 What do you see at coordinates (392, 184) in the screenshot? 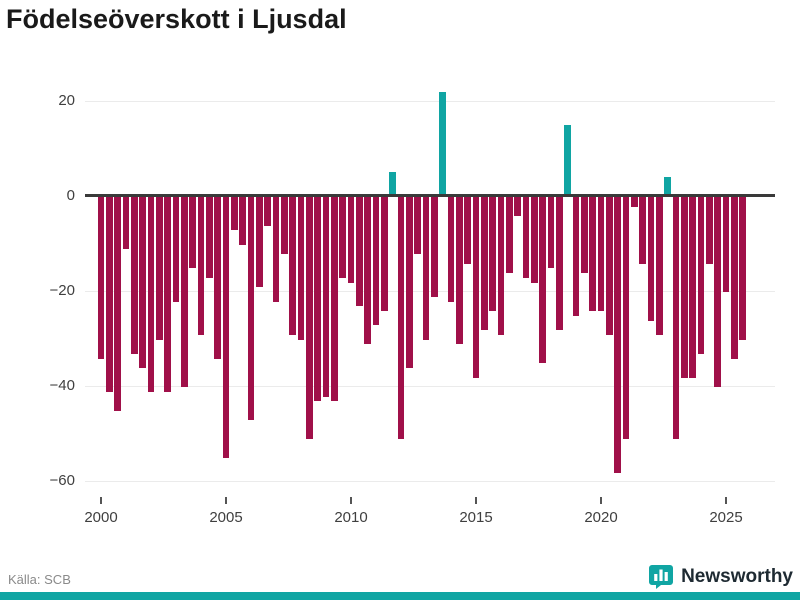
I see `chart-bar-2011.67` at bounding box center [392, 184].